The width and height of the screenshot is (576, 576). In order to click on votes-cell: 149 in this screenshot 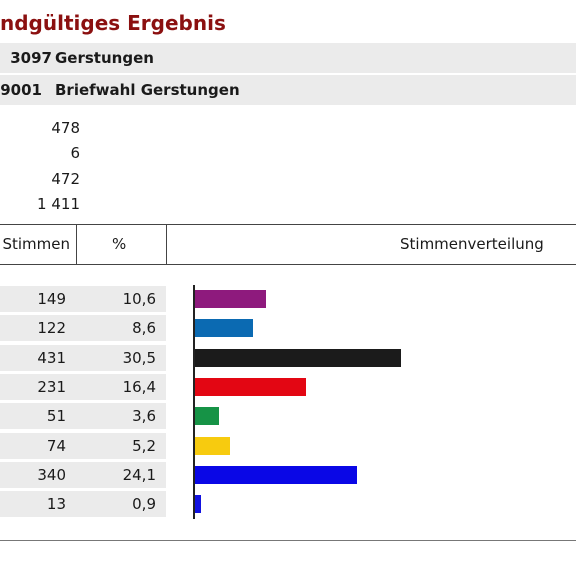, I will do `click(51, 299)`.